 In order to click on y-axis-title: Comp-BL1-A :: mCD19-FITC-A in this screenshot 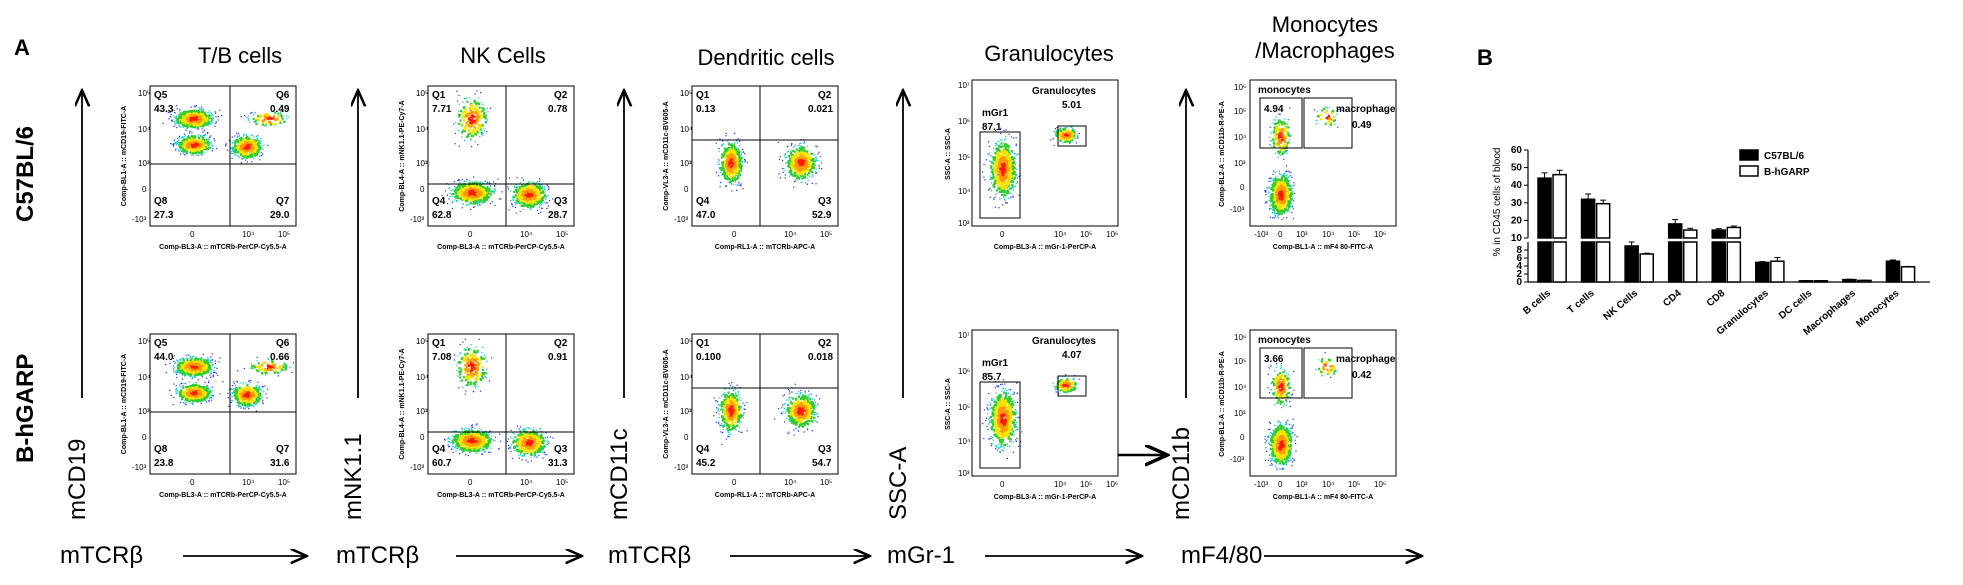, I will do `click(124, 404)`.